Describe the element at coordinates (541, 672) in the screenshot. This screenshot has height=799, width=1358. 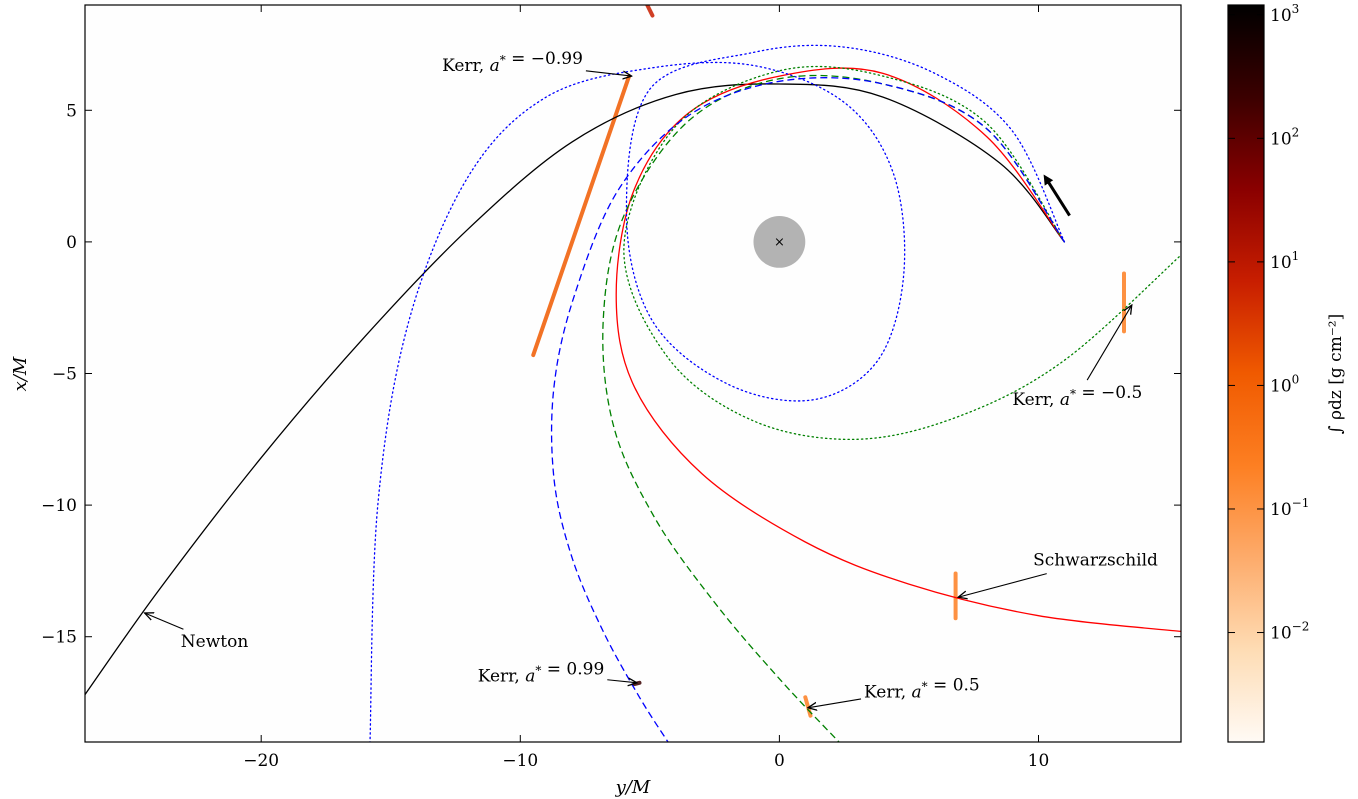
I see `annotation-label-5: Kerr, a* = 0.99` at that location.